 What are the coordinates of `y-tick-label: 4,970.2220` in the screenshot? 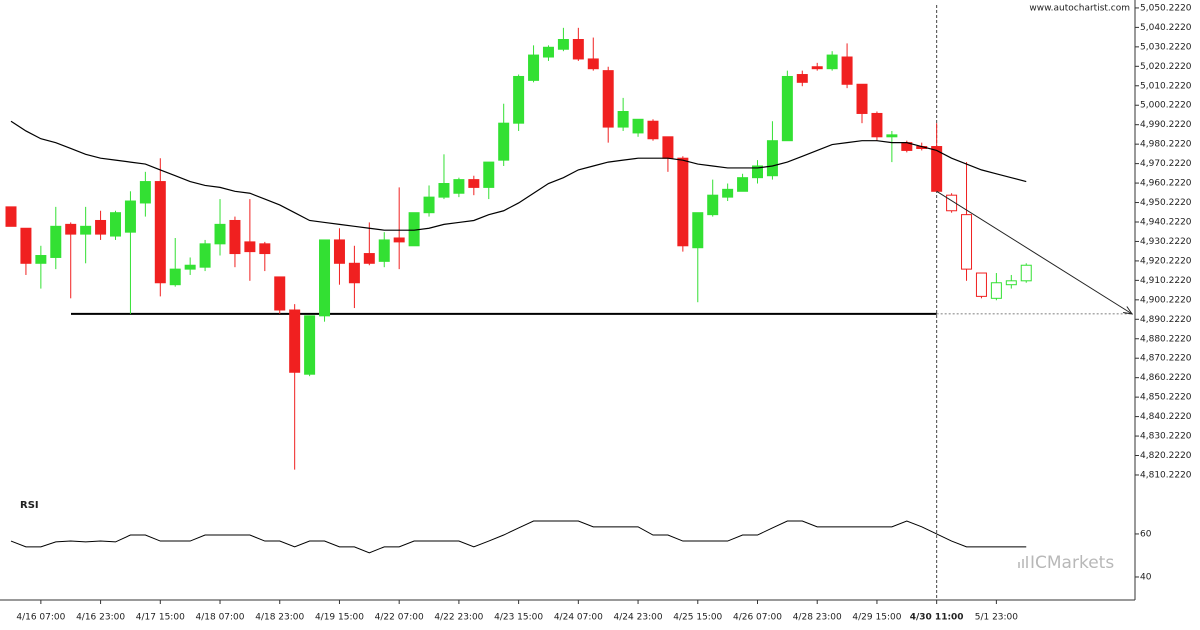 It's located at (1166, 164).